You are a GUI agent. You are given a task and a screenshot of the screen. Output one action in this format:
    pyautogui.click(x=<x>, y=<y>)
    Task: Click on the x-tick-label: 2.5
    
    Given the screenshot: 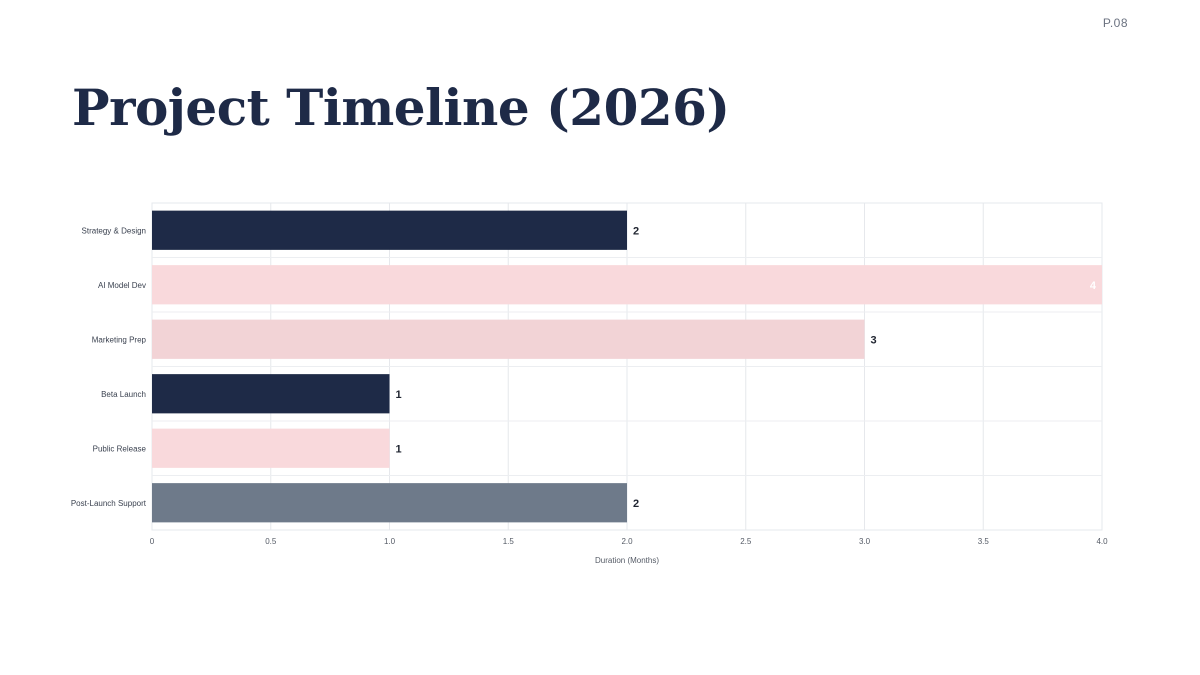 What is the action you would take?
    pyautogui.click(x=746, y=541)
    